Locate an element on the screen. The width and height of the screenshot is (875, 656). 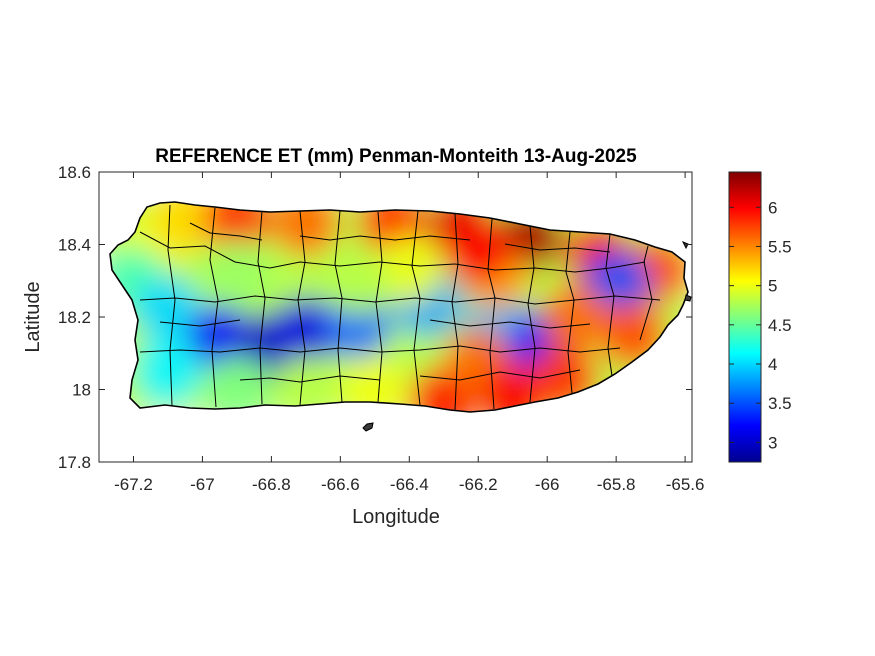
y-tick-label: 18 is located at coordinates (81, 390).